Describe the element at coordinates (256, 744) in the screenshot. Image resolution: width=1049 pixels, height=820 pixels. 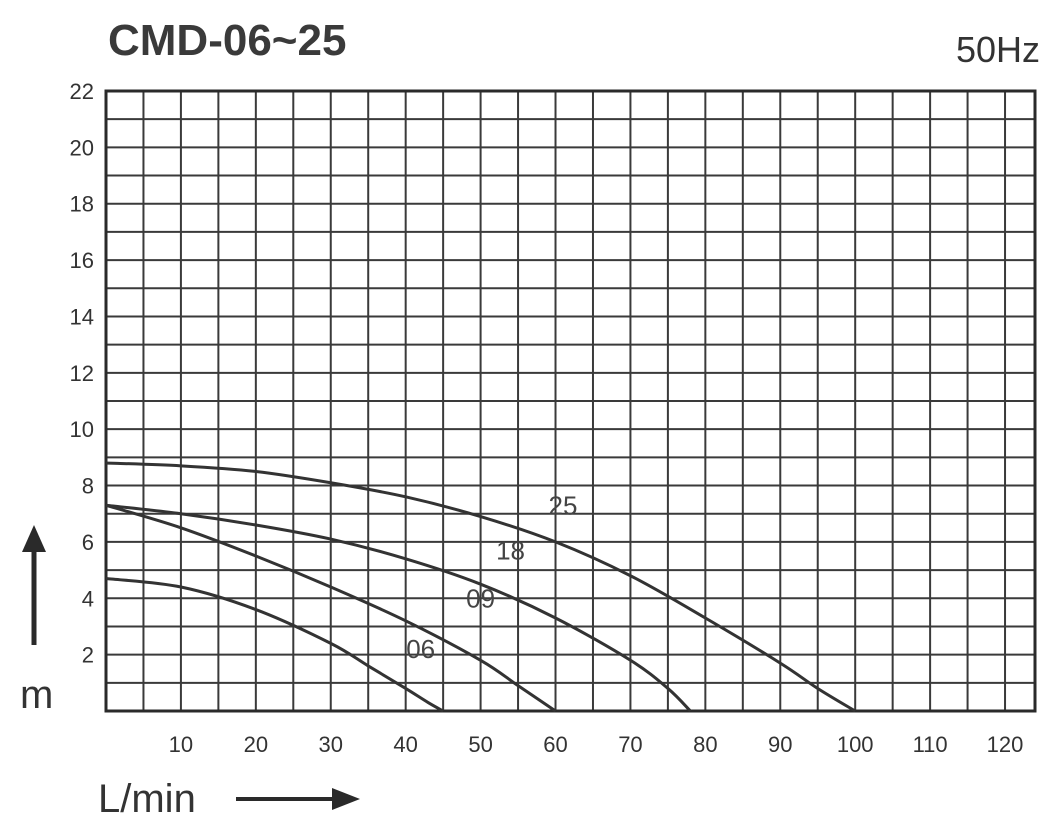
I see `x-tick-label: 20` at that location.